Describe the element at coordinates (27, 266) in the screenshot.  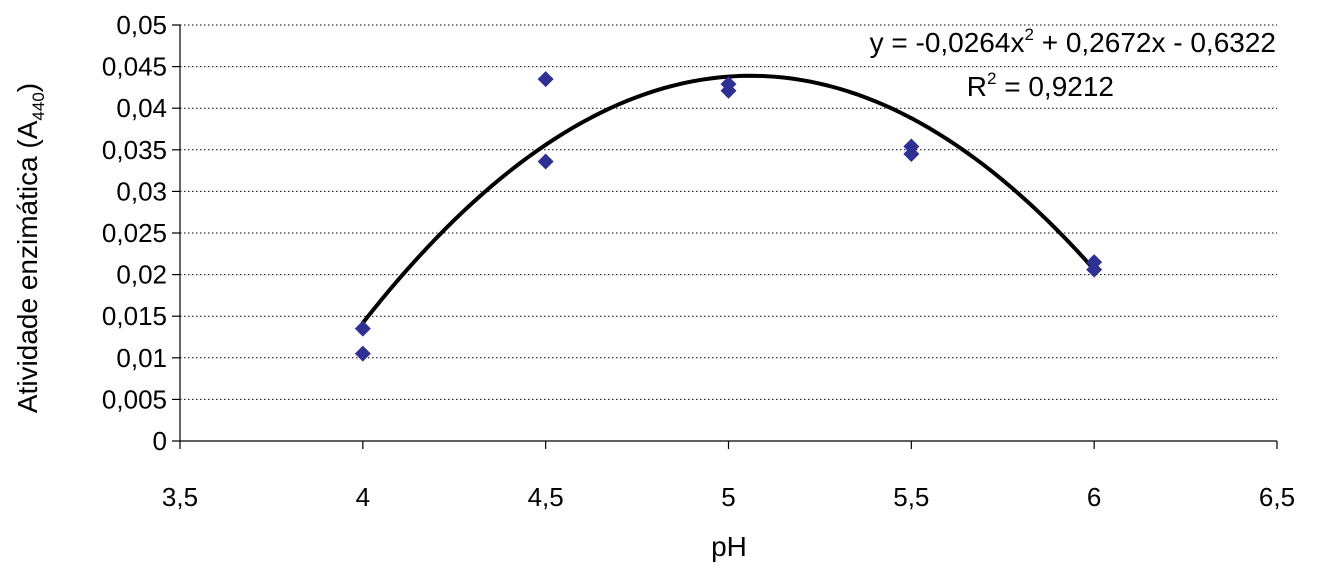
I see `y-axis-title-main: Atividade enzimática (A` at that location.